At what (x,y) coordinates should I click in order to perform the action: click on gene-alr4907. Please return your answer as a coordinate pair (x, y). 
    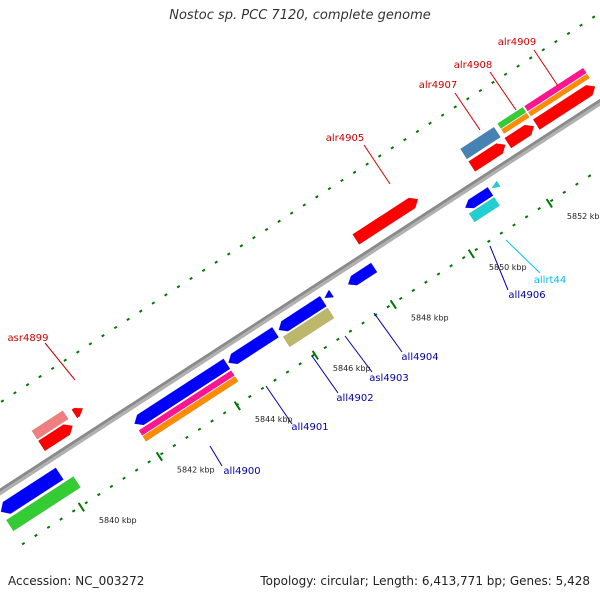
    Looking at the image, I should click on (487, 157).